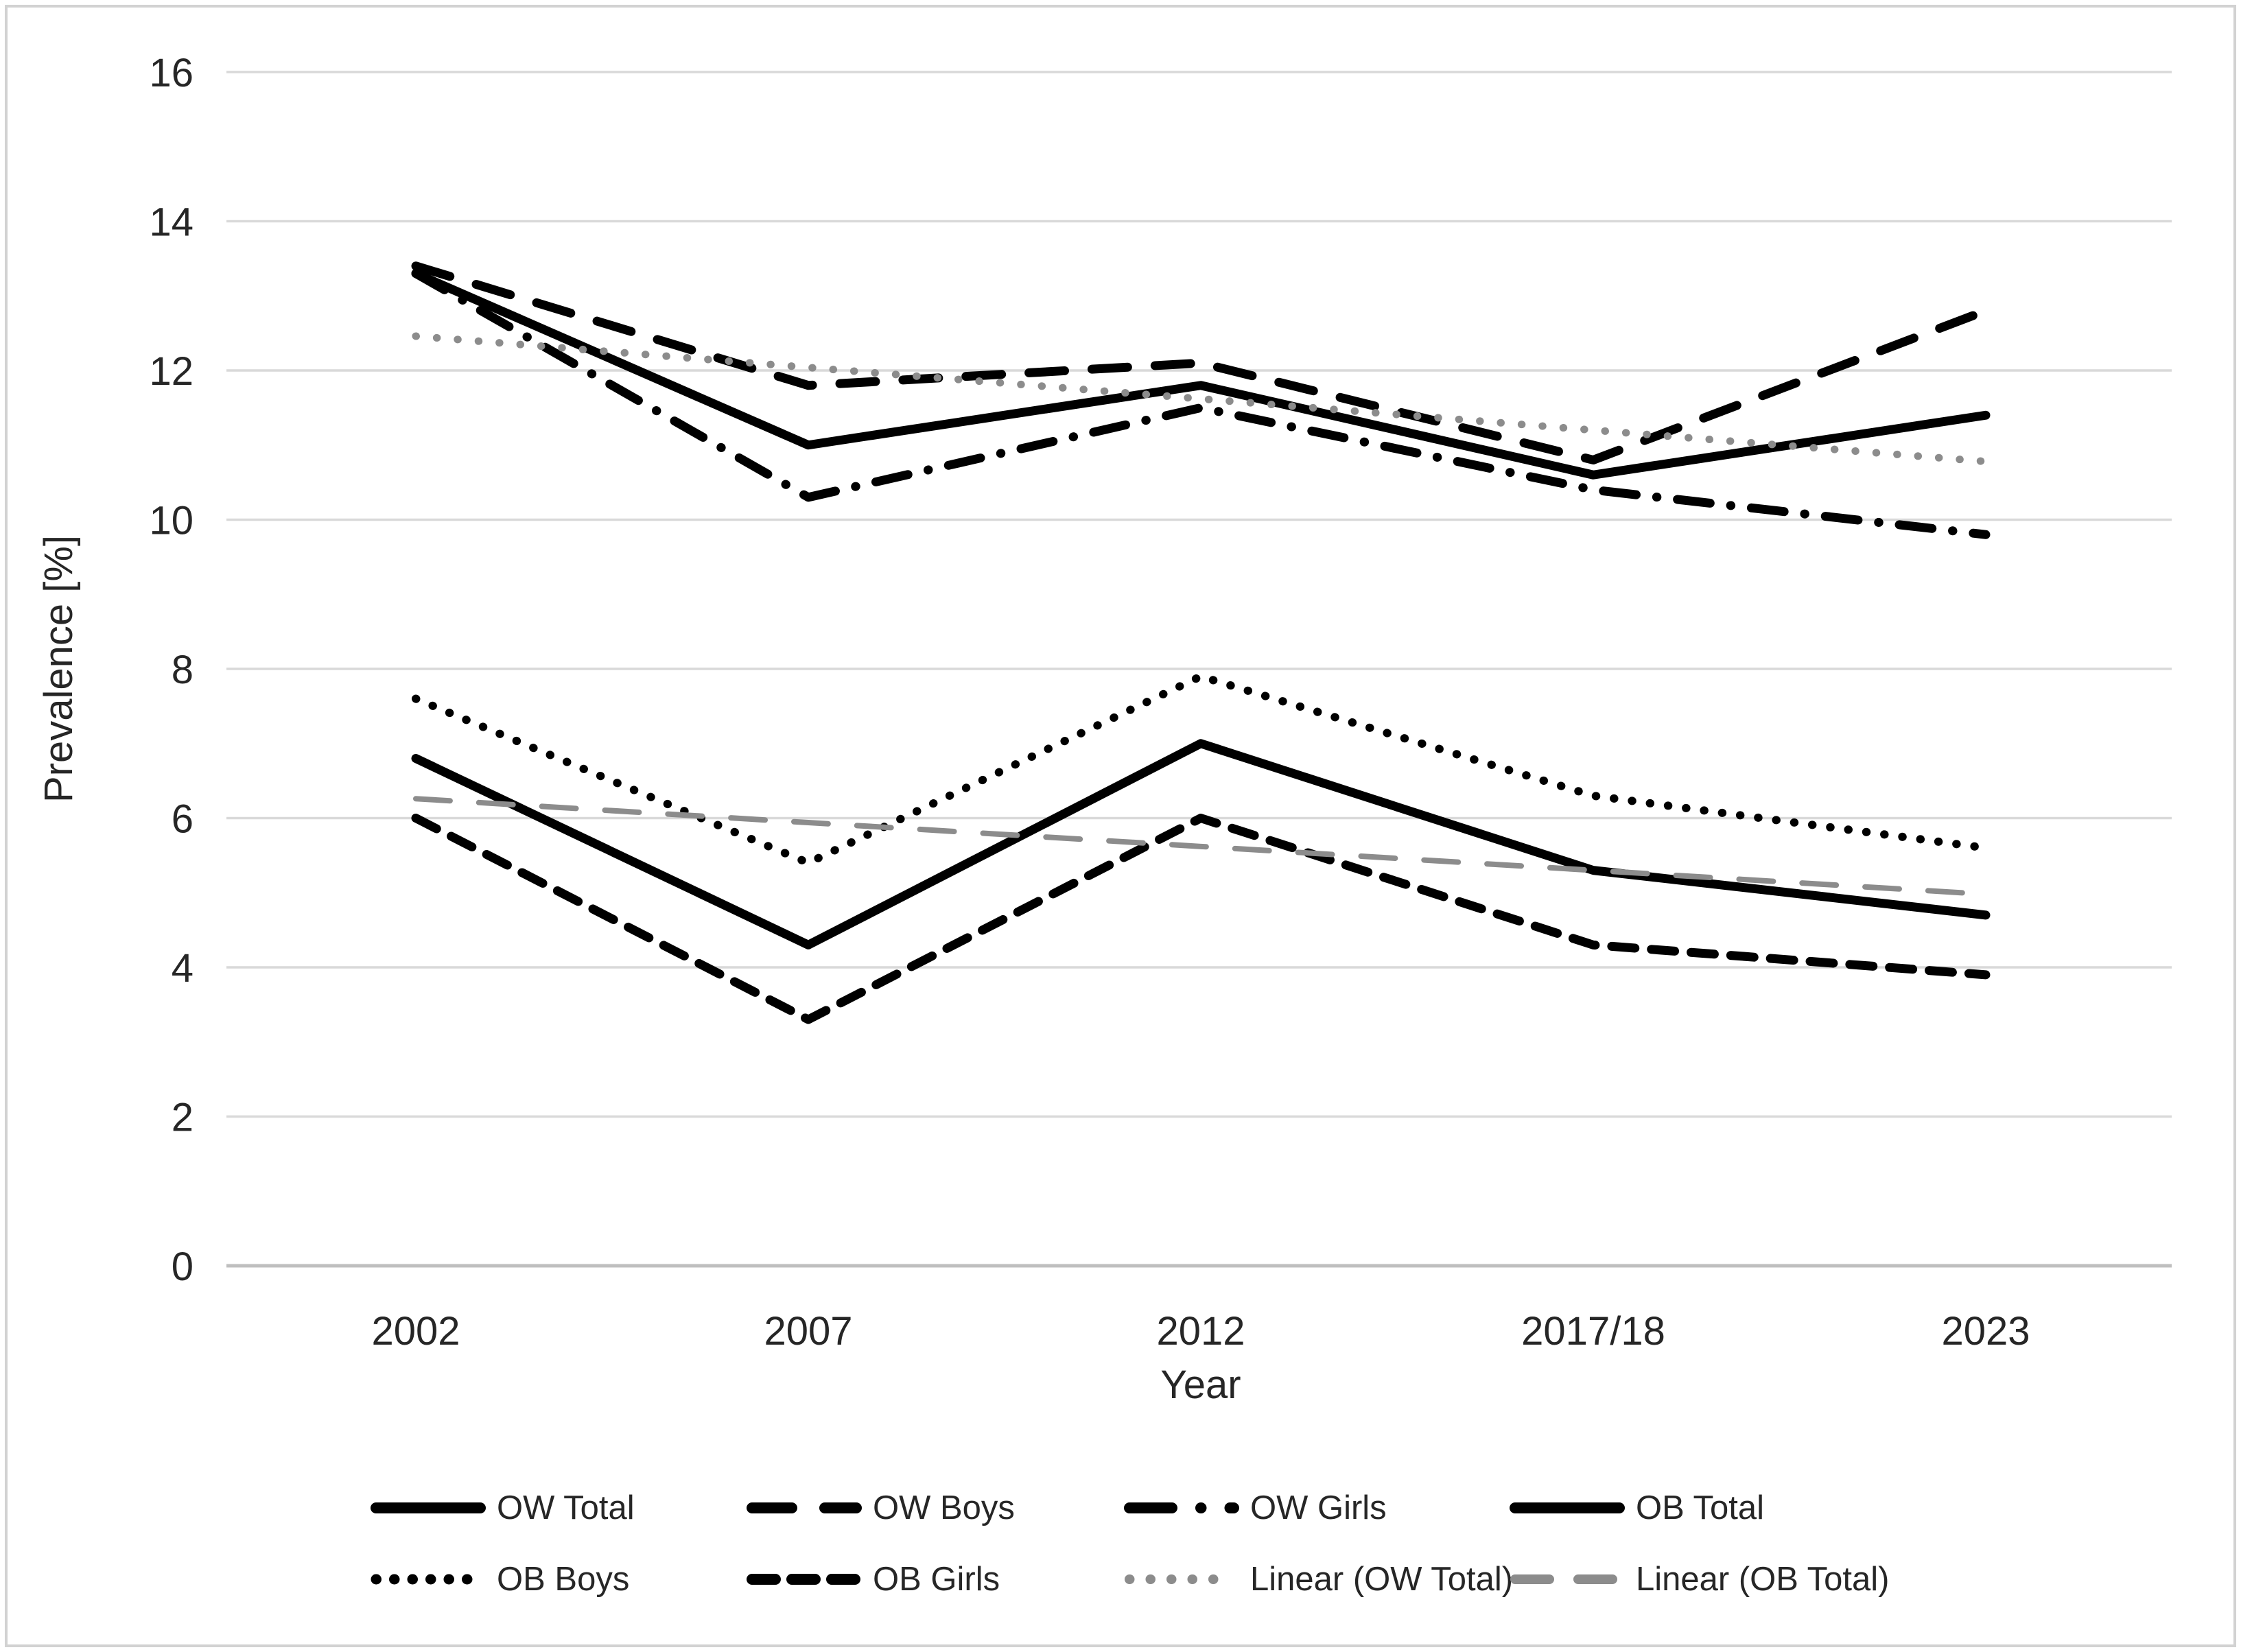 This screenshot has width=2241, height=1652. I want to click on series-linear-ob-total-line, so click(1200, 846).